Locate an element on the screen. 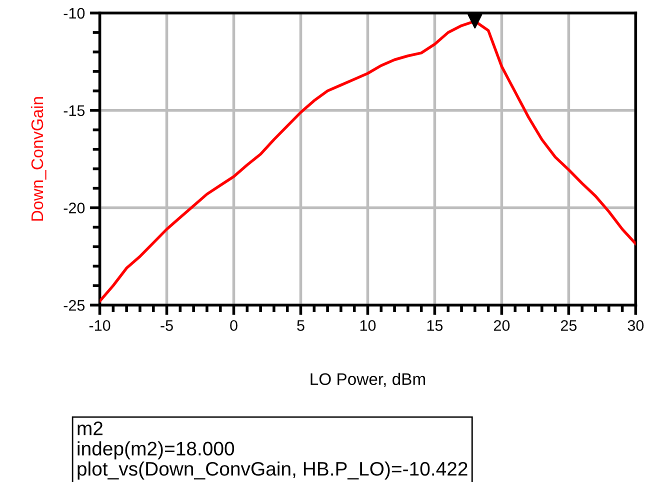  x-tick-label: -10 is located at coordinates (99, 325).